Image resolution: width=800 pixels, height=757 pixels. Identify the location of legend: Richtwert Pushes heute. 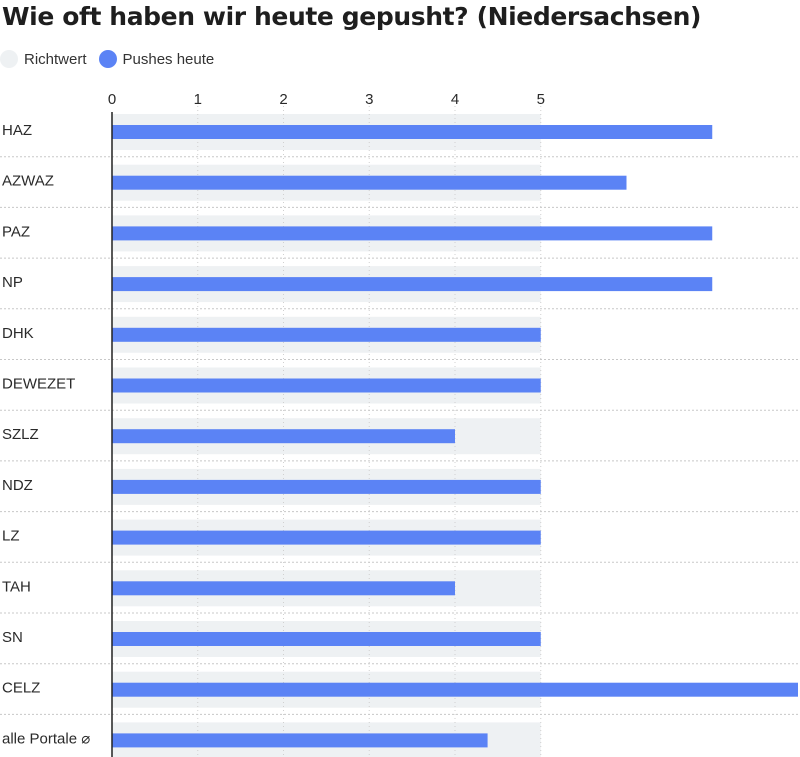
(113, 59).